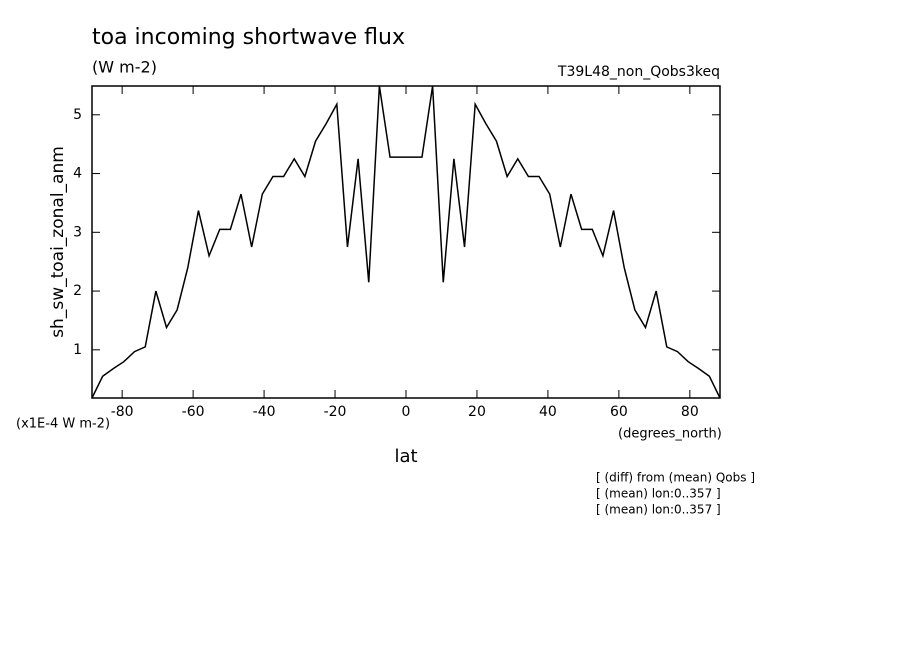 The width and height of the screenshot is (904, 654). I want to click on y-units: (x1E-4 W m-2), so click(63, 424).